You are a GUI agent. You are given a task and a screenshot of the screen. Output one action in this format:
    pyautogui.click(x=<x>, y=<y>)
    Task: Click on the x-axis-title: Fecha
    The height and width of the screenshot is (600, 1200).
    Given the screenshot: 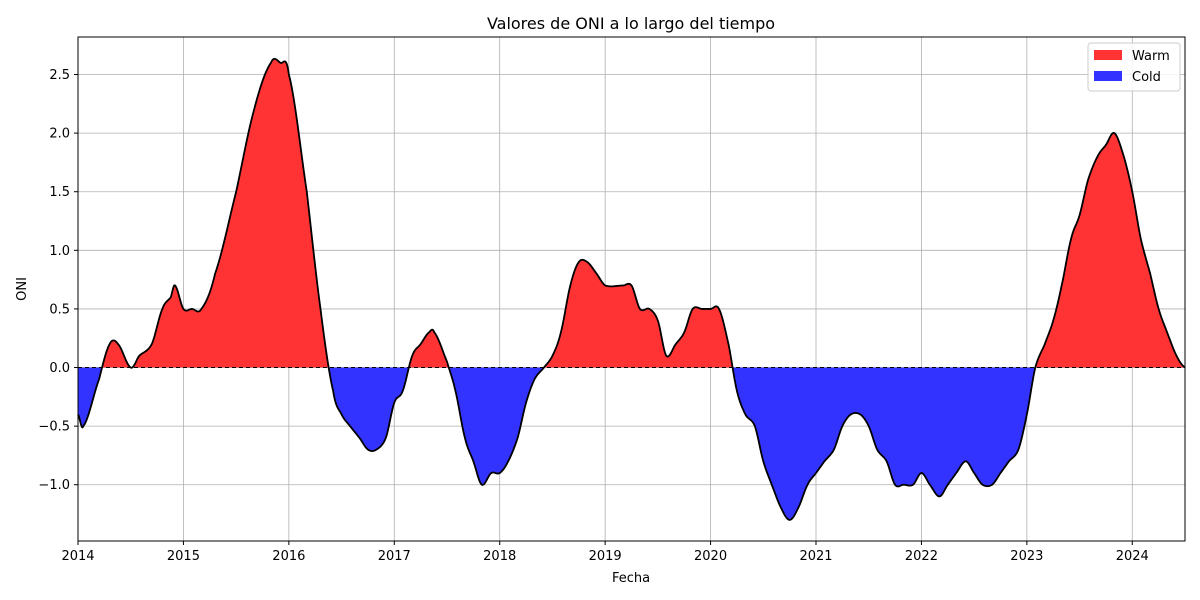 What is the action you would take?
    pyautogui.click(x=631, y=578)
    